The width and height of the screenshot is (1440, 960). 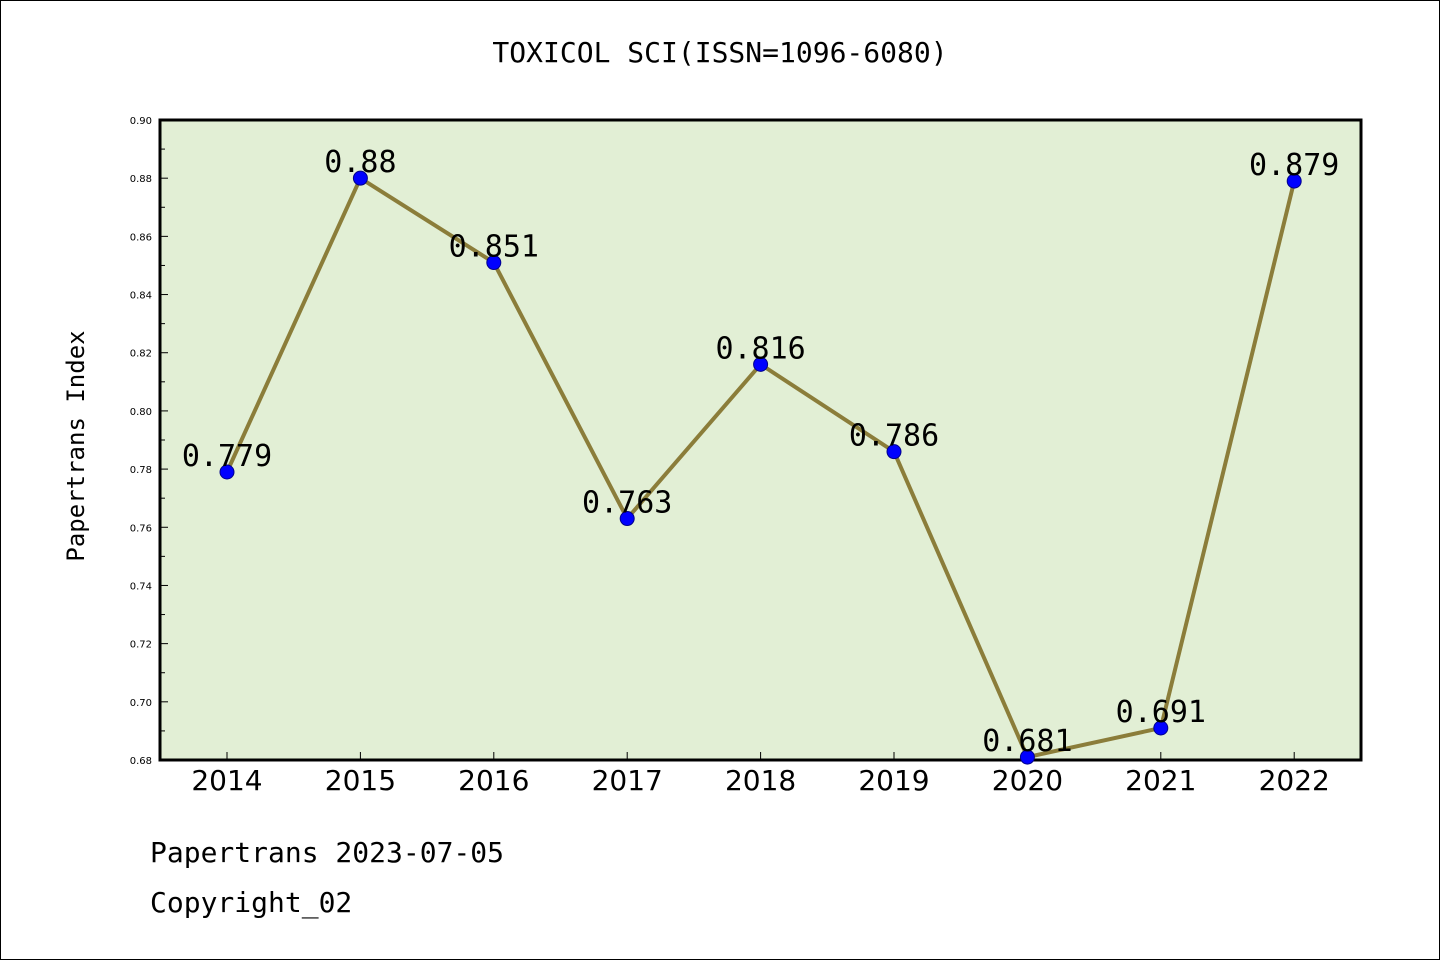 What do you see at coordinates (1294, 165) in the screenshot?
I see `data-label: 0.879` at bounding box center [1294, 165].